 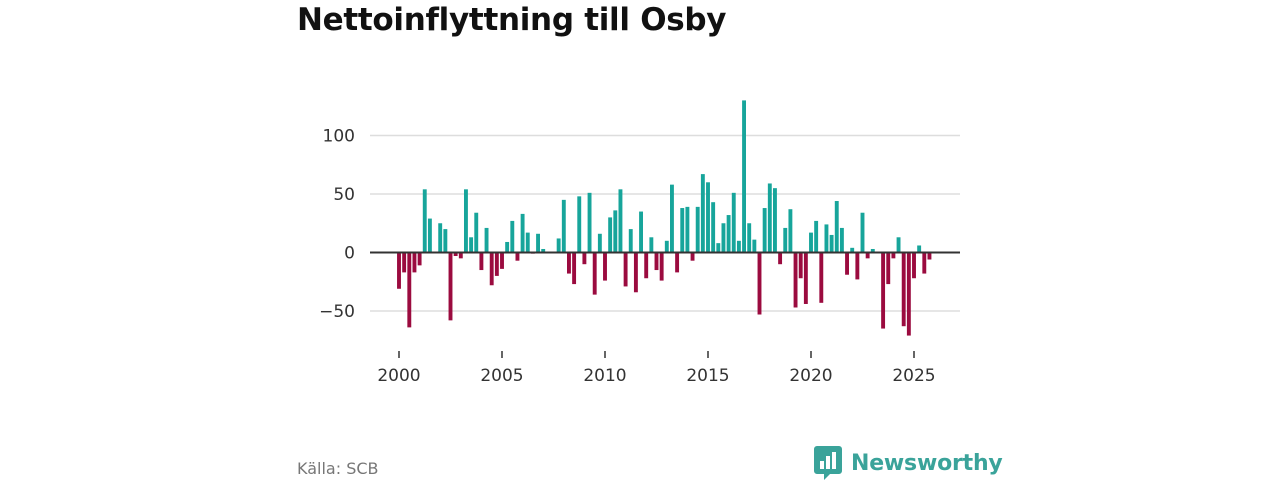 What do you see at coordinates (398, 376) in the screenshot?
I see `x-tick-label: 2000` at bounding box center [398, 376].